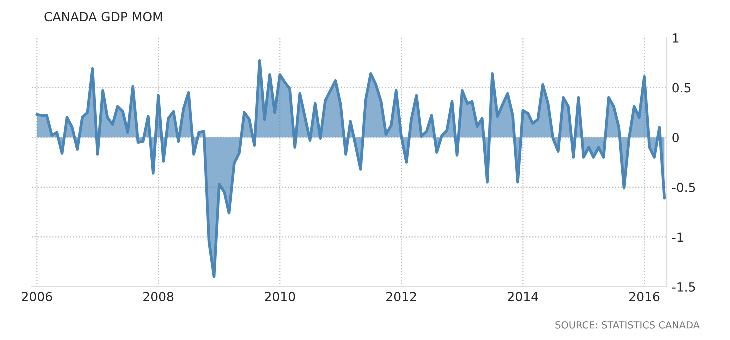  I want to click on source-note: SOURCE: STATISTICS CANADA, so click(628, 325).